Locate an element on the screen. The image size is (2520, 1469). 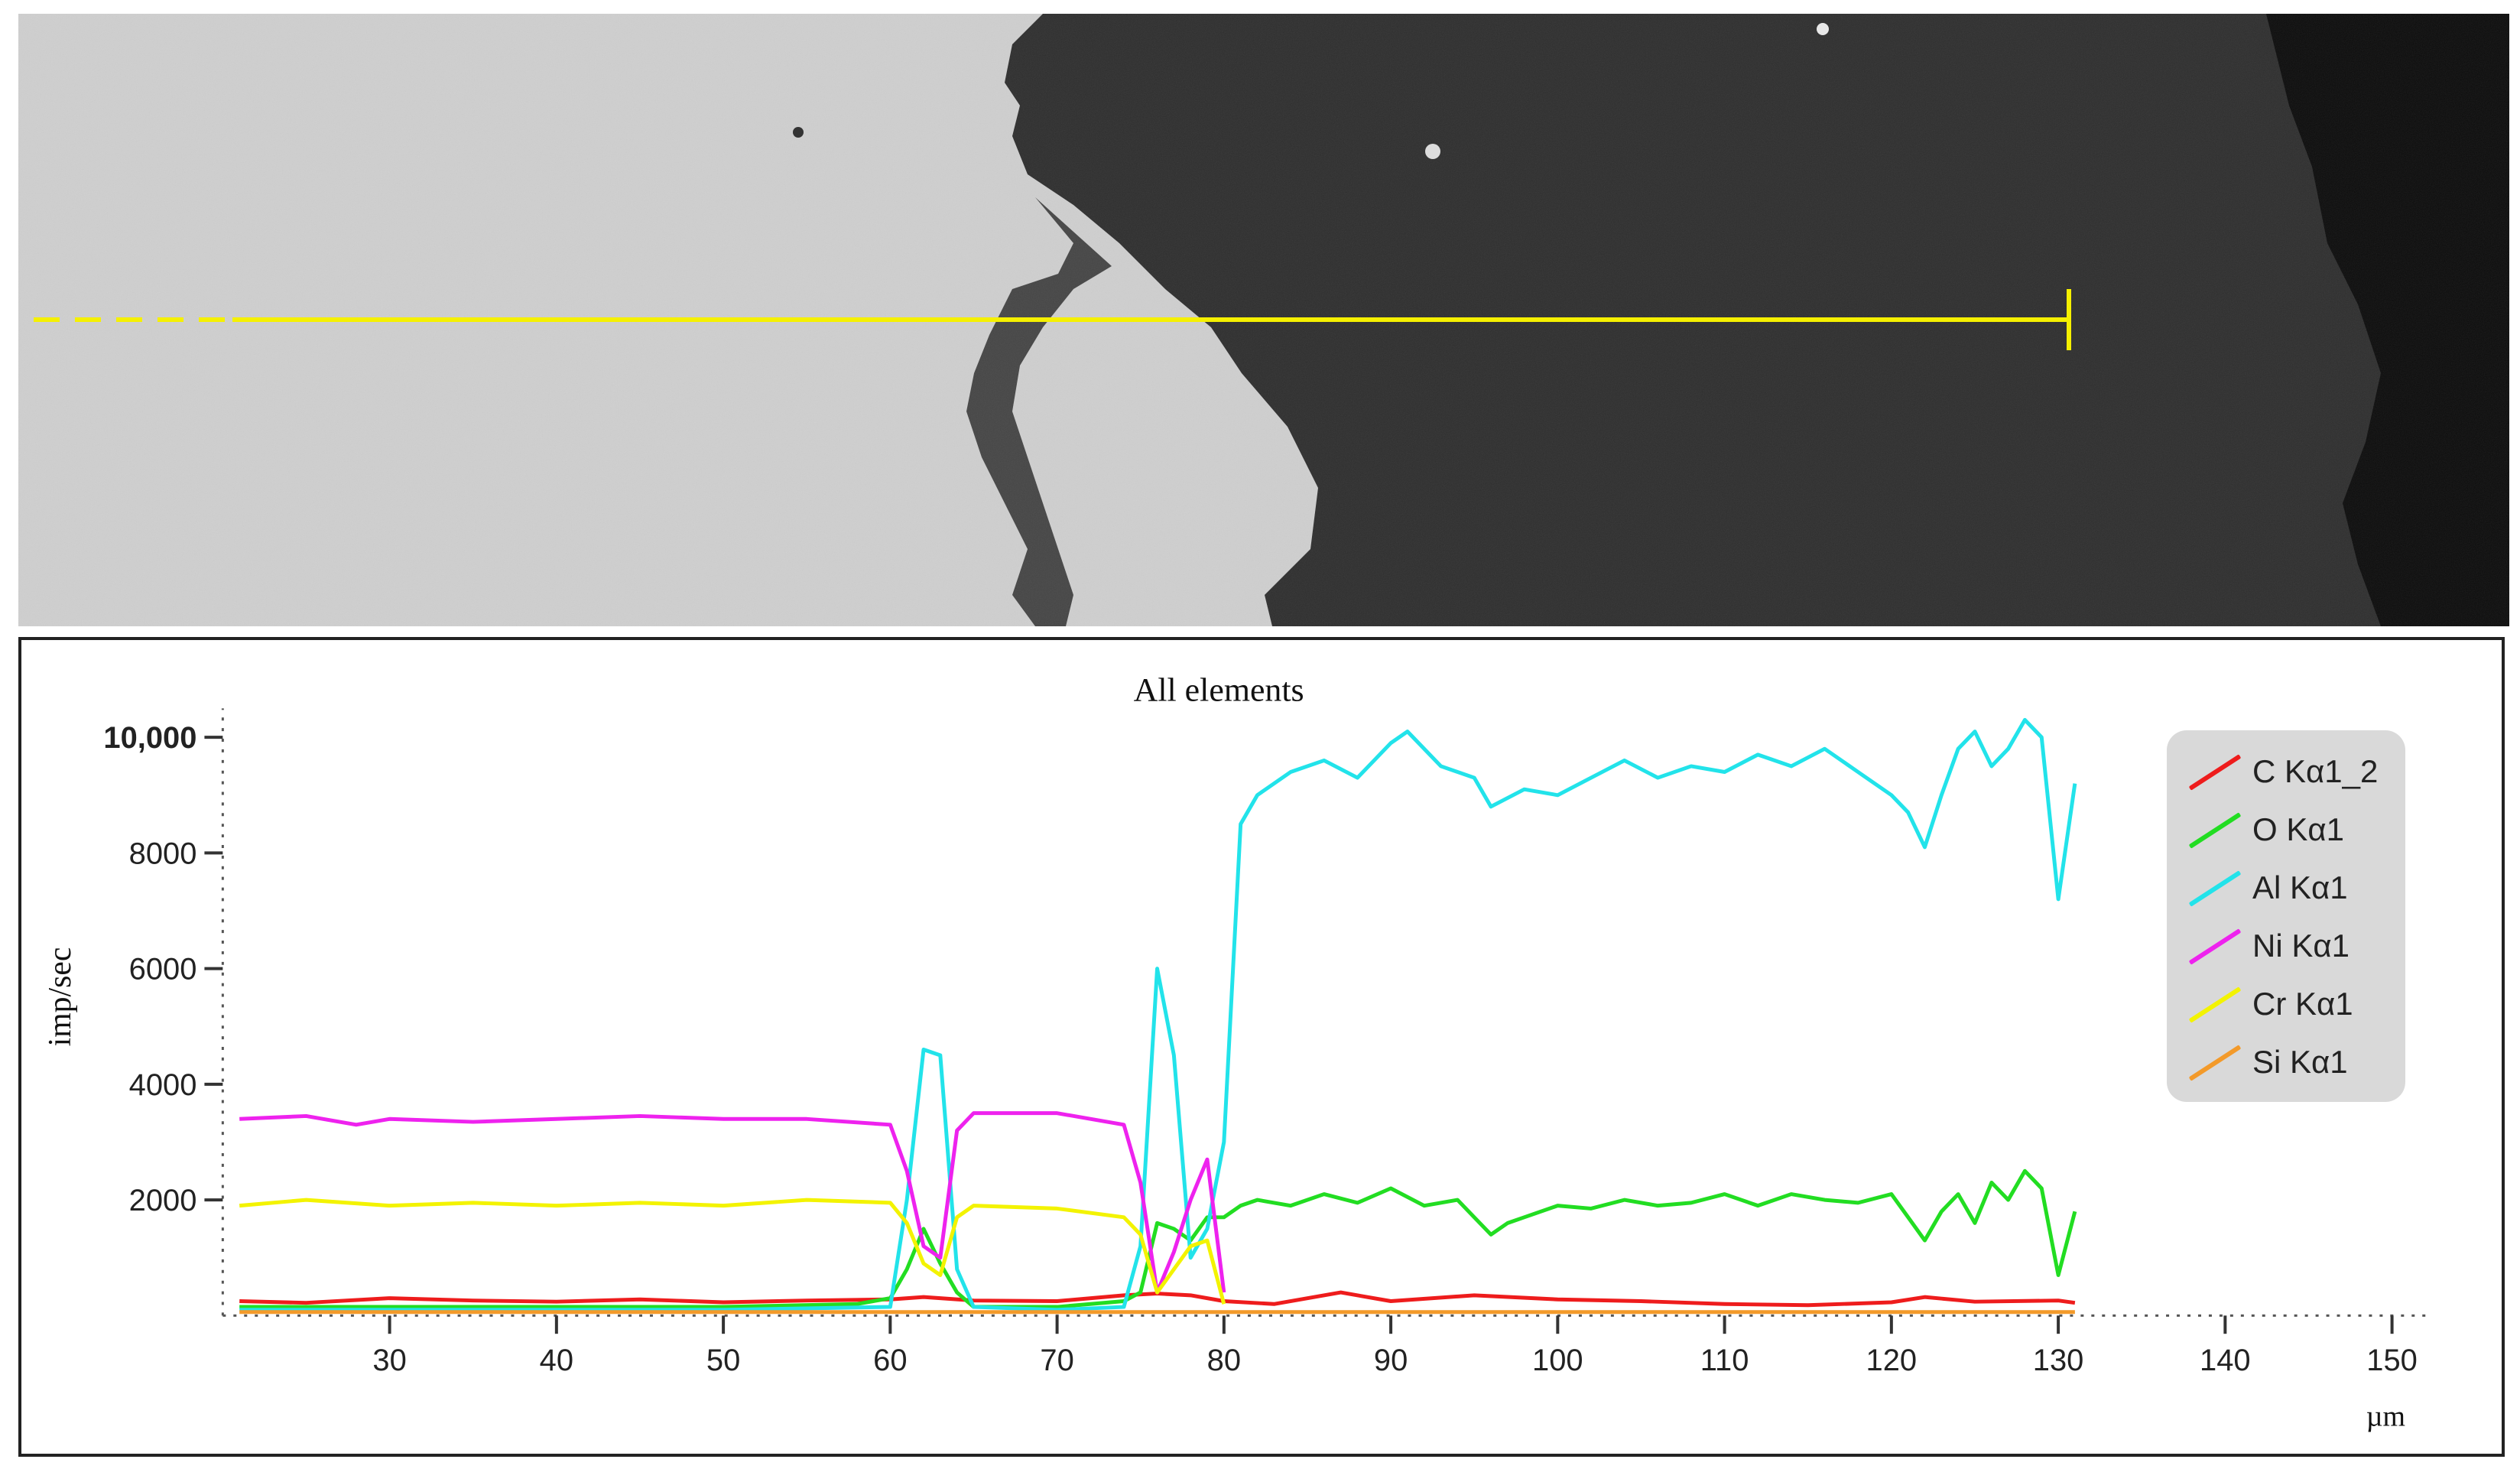
y-tick-label: 2000 is located at coordinates (163, 1200).